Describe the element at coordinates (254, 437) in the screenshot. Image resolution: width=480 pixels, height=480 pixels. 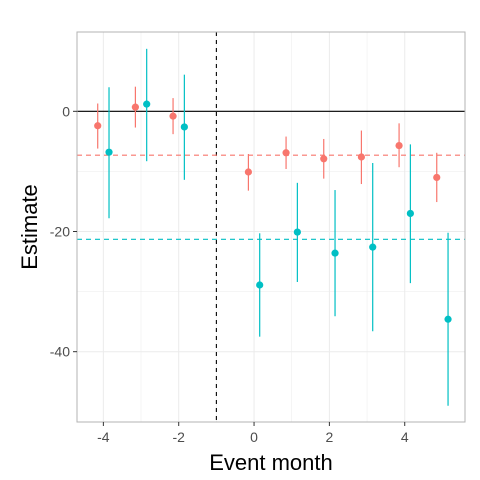
I see `x-tick-label: 0` at that location.